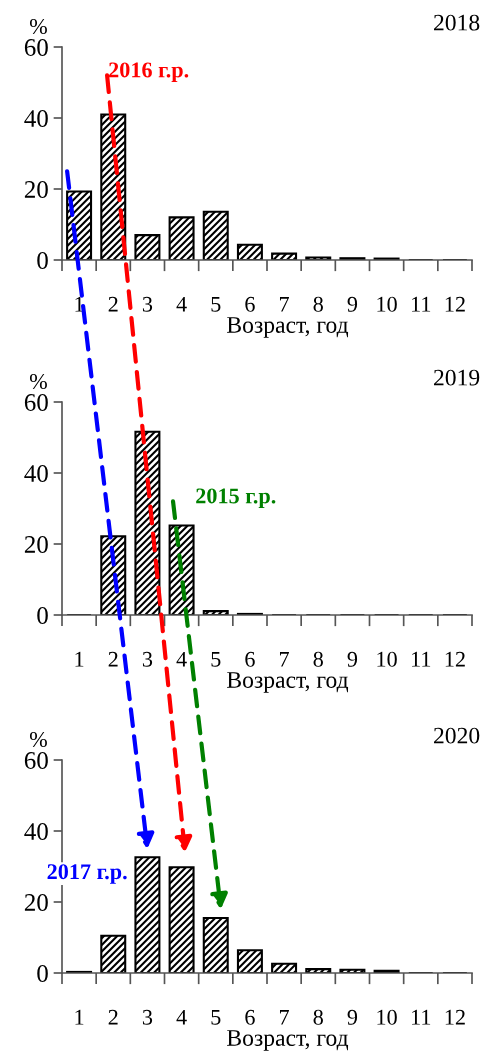 The height and width of the screenshot is (1056, 480). What do you see at coordinates (457, 735) in the screenshot?
I see `chart-title: 2020` at bounding box center [457, 735].